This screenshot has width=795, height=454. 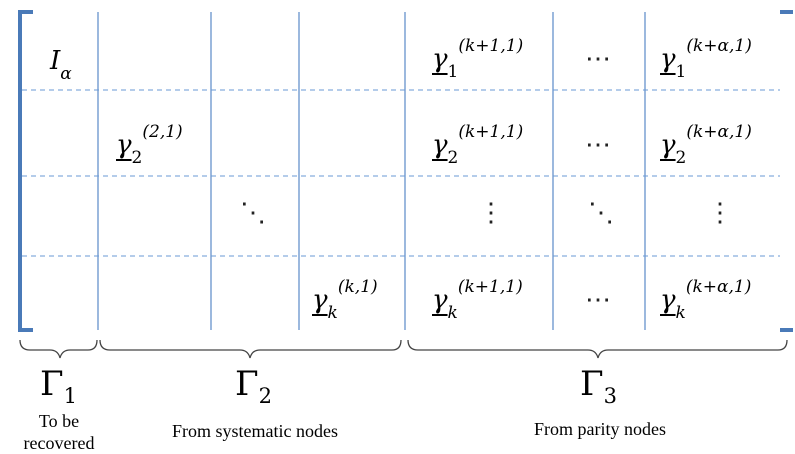 What do you see at coordinates (477, 145) in the screenshot?
I see `gamma-cell: γ2 (k+1,1)` at bounding box center [477, 145].